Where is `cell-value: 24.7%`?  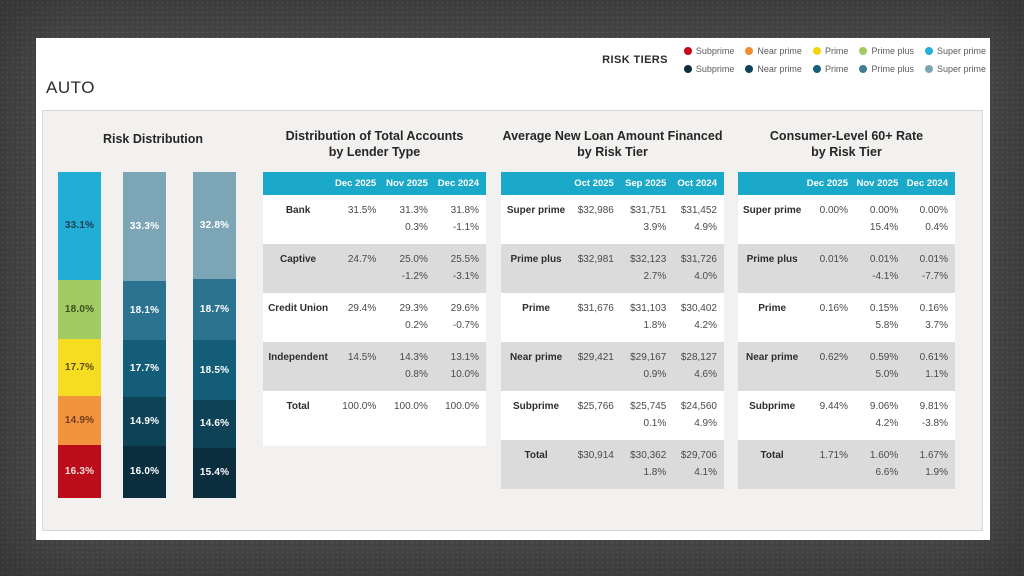 cell-value: 24.7% is located at coordinates (362, 259).